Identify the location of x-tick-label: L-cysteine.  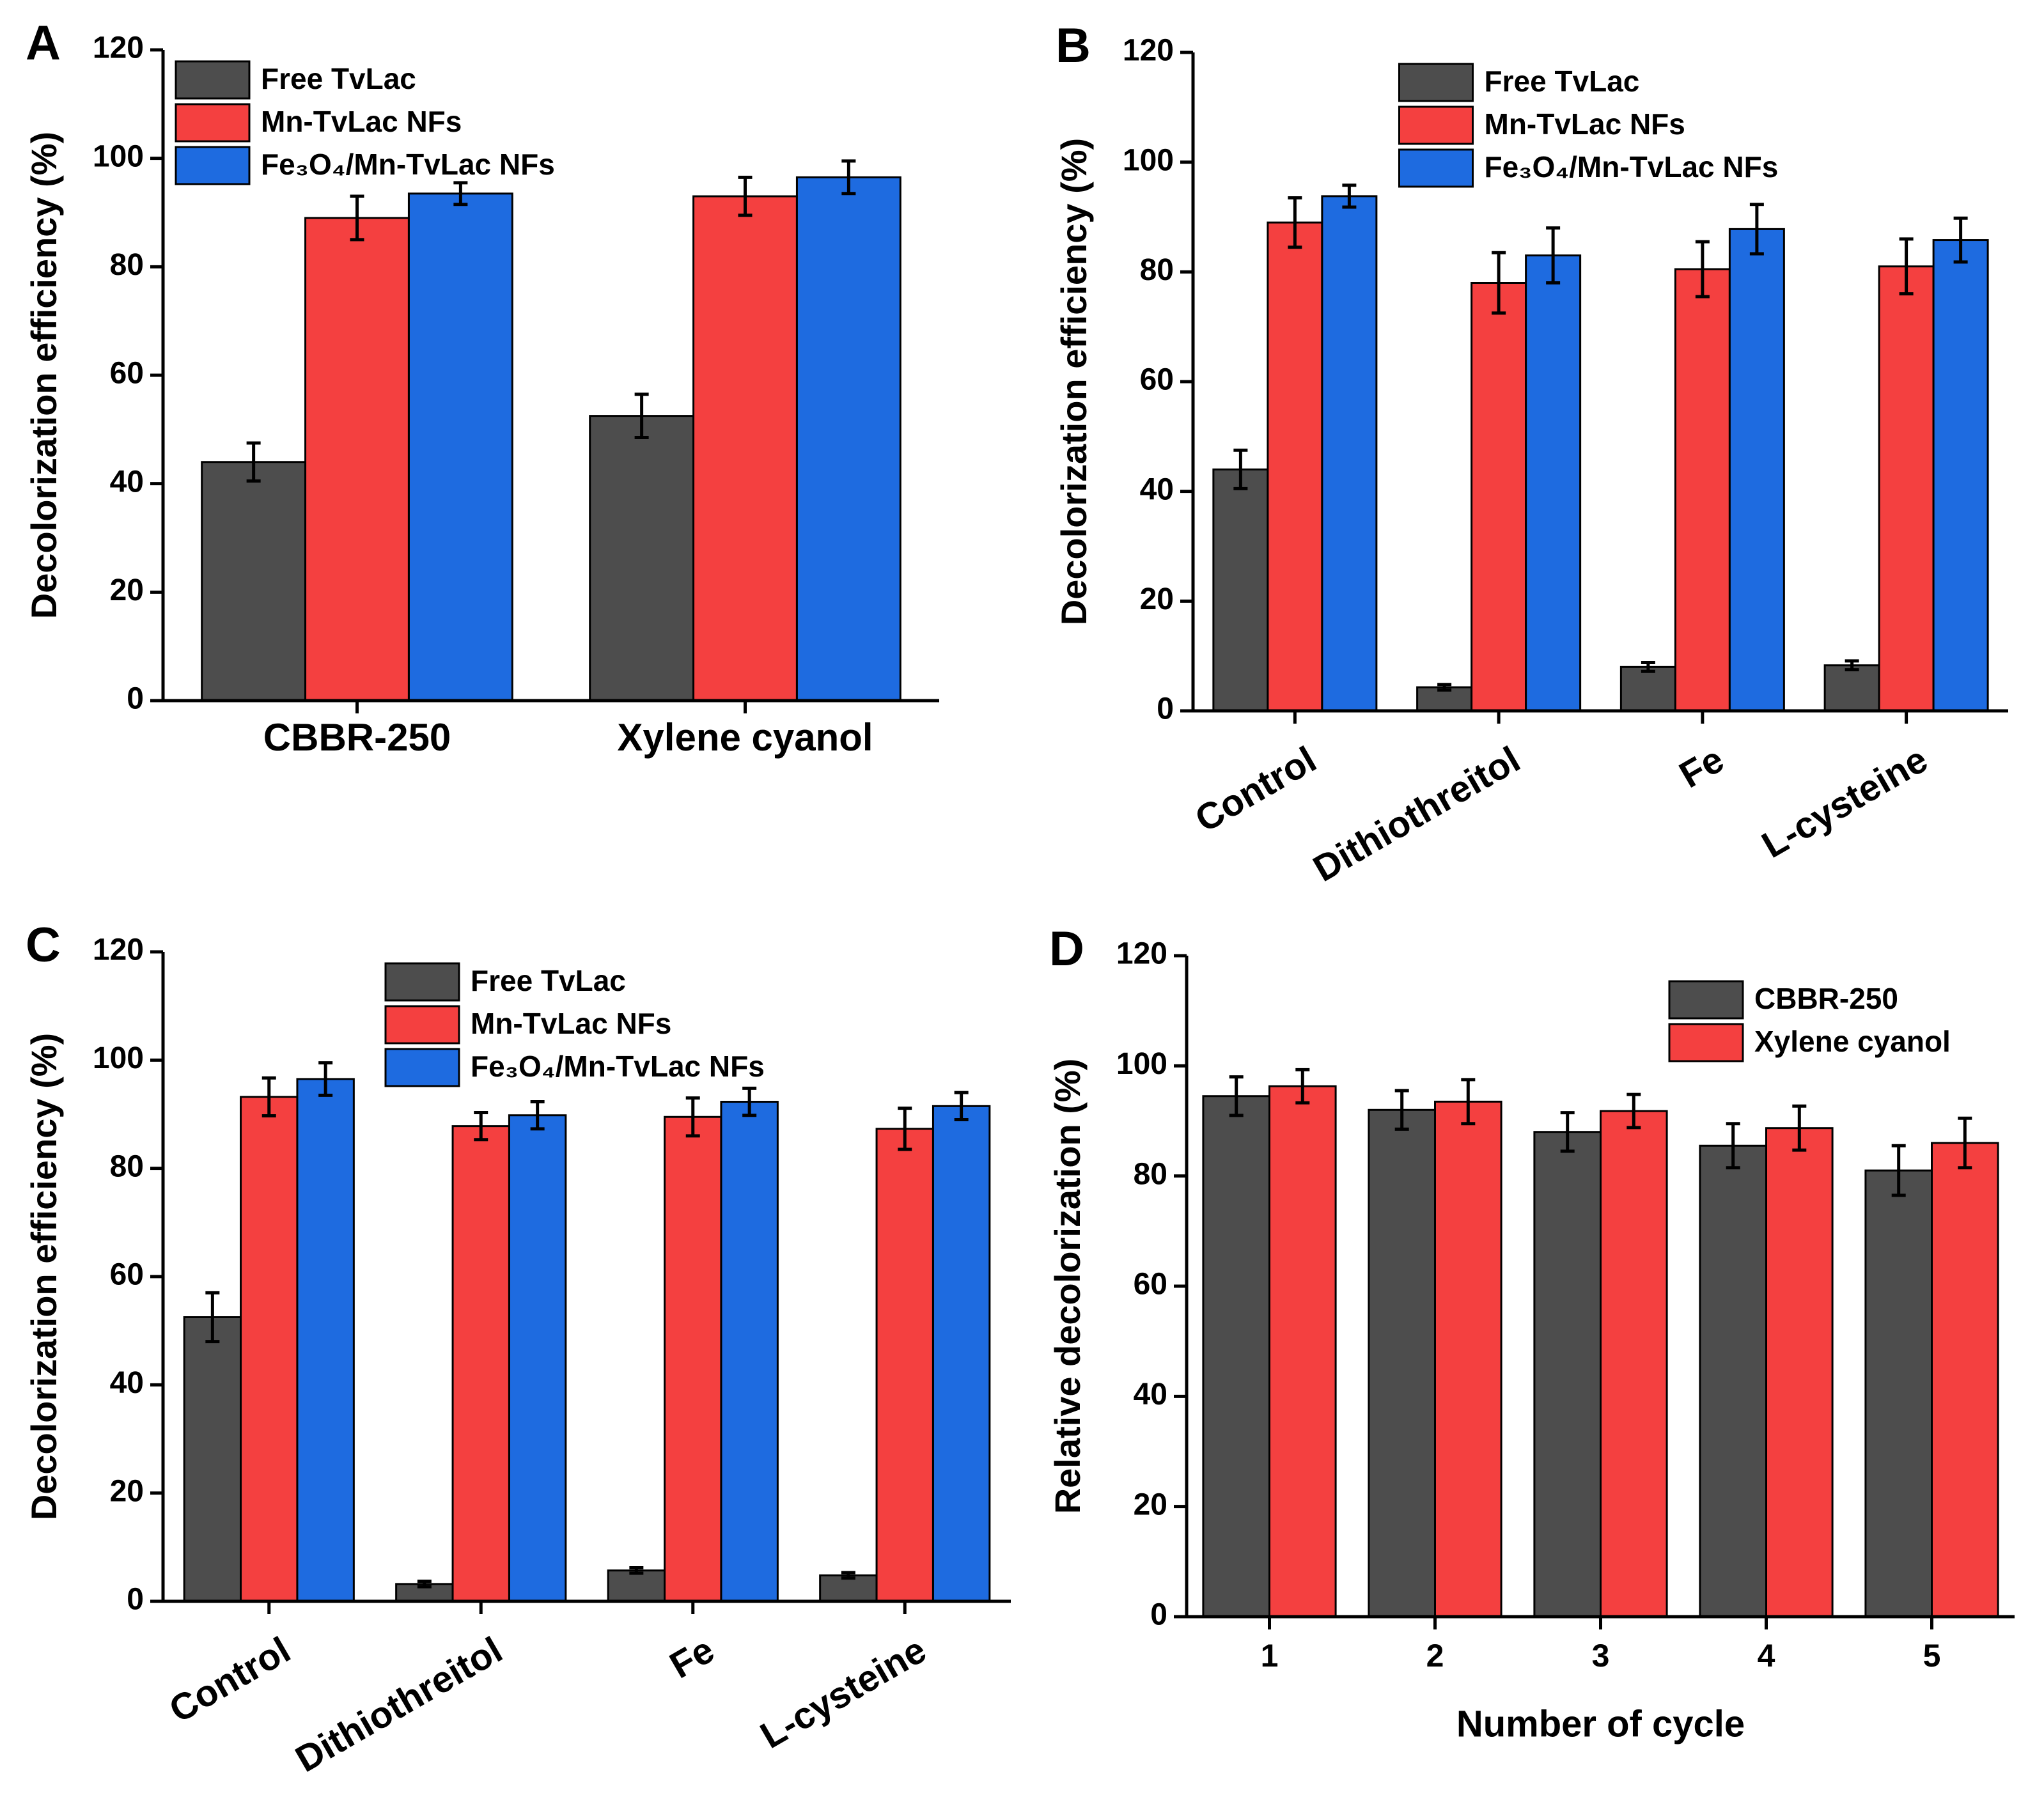
(843, 1693).